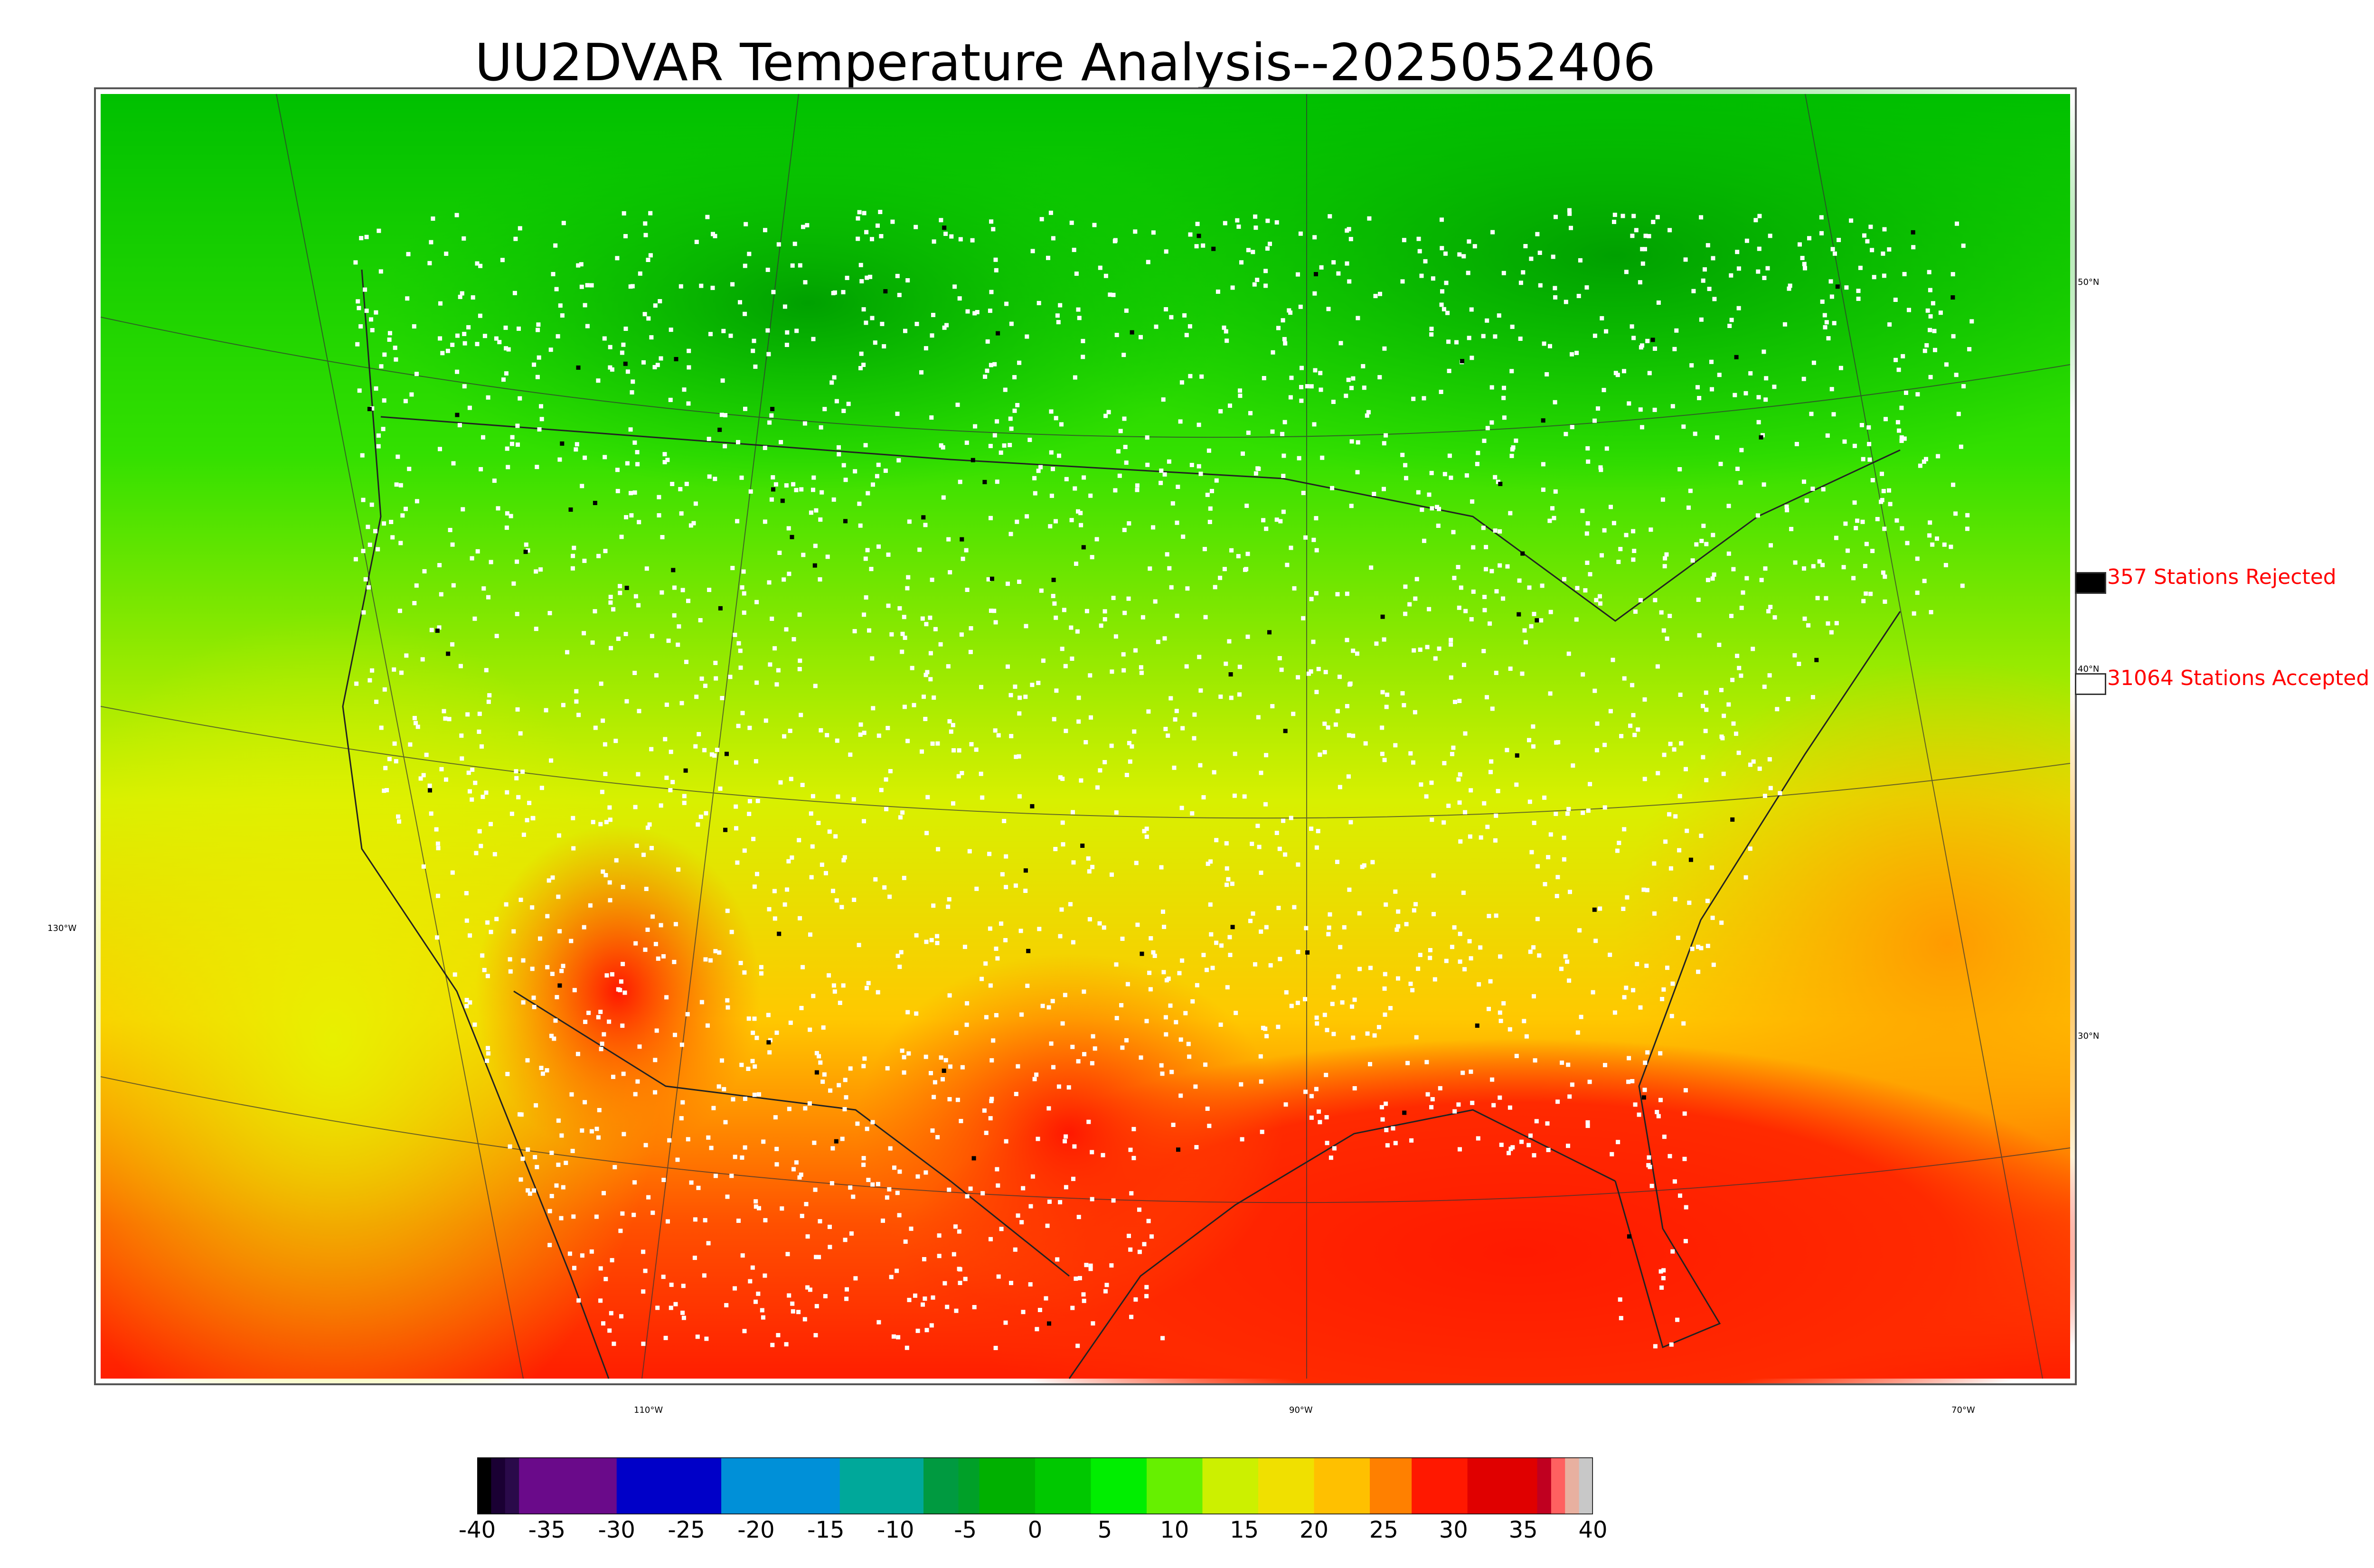 This screenshot has width=2374, height=1568. What do you see at coordinates (2089, 1036) in the screenshot?
I see `lat-label-30n: 30°N` at bounding box center [2089, 1036].